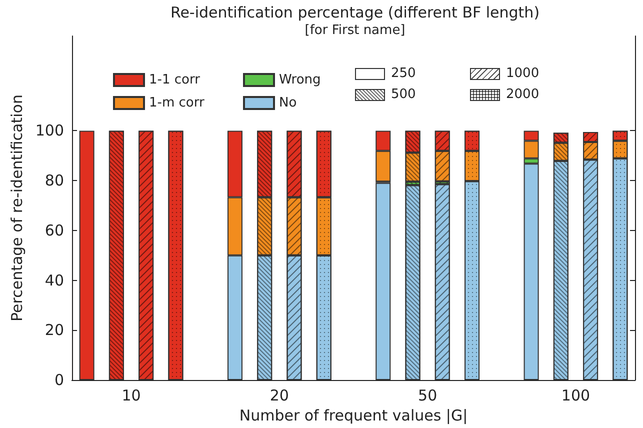  What do you see at coordinates (175, 80) in the screenshot?
I see `legend-label: 1-1 corr` at bounding box center [175, 80].